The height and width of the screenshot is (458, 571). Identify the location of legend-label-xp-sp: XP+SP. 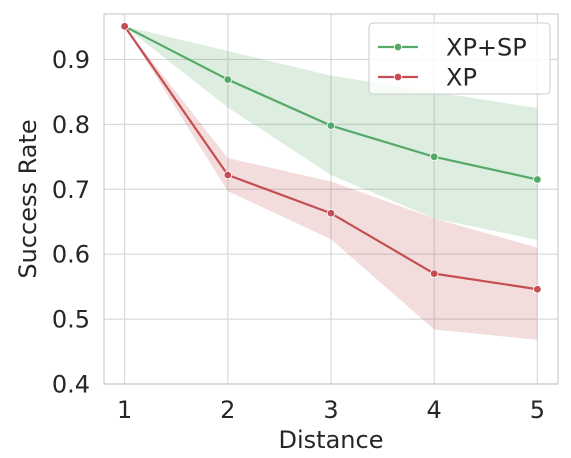
(486, 48).